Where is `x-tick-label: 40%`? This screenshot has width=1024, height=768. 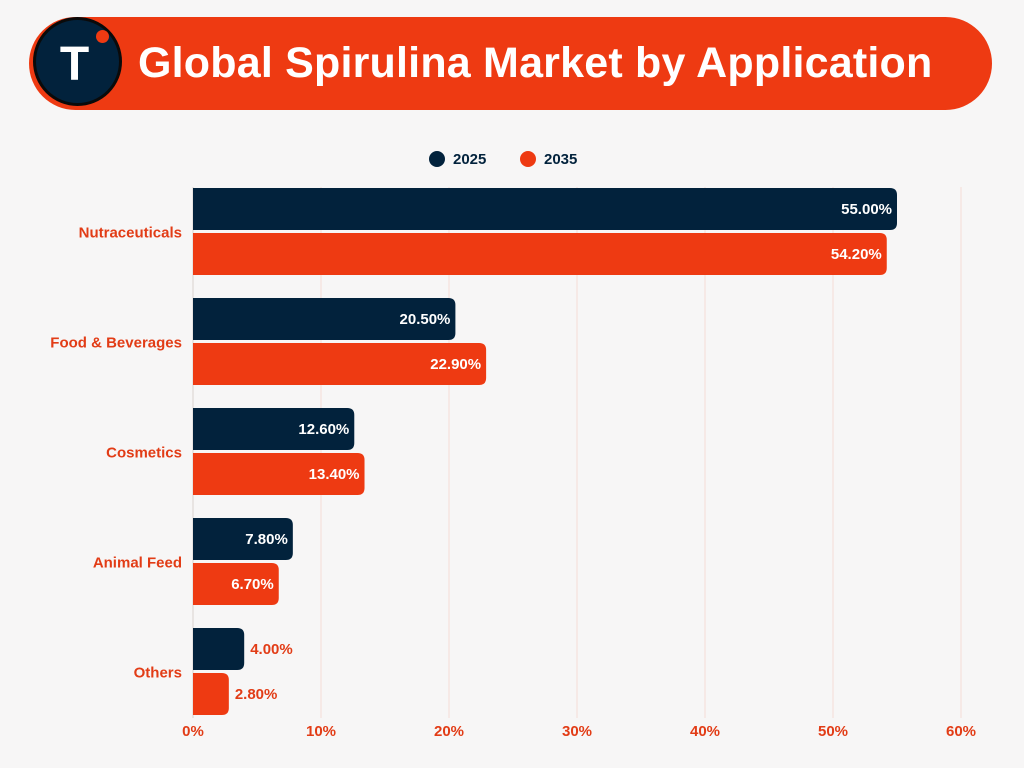
x-tick-label: 40% is located at coordinates (705, 731).